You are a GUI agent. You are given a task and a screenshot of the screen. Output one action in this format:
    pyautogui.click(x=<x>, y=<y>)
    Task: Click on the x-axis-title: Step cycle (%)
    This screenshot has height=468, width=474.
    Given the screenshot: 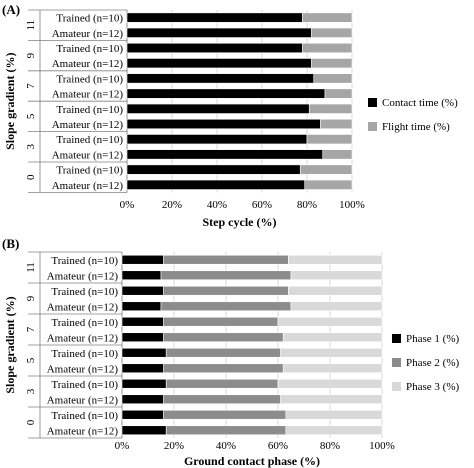 What is the action you would take?
    pyautogui.click(x=240, y=222)
    